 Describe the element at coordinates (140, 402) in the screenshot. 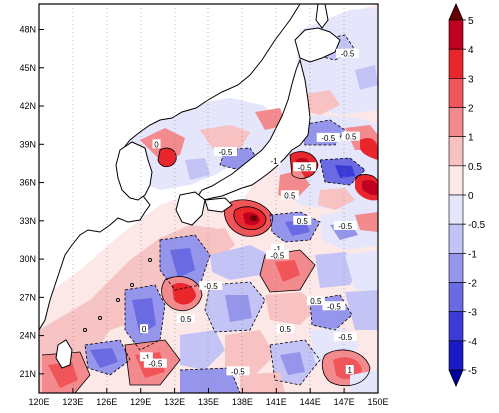

I see `lon-tick-label: 129E` at that location.